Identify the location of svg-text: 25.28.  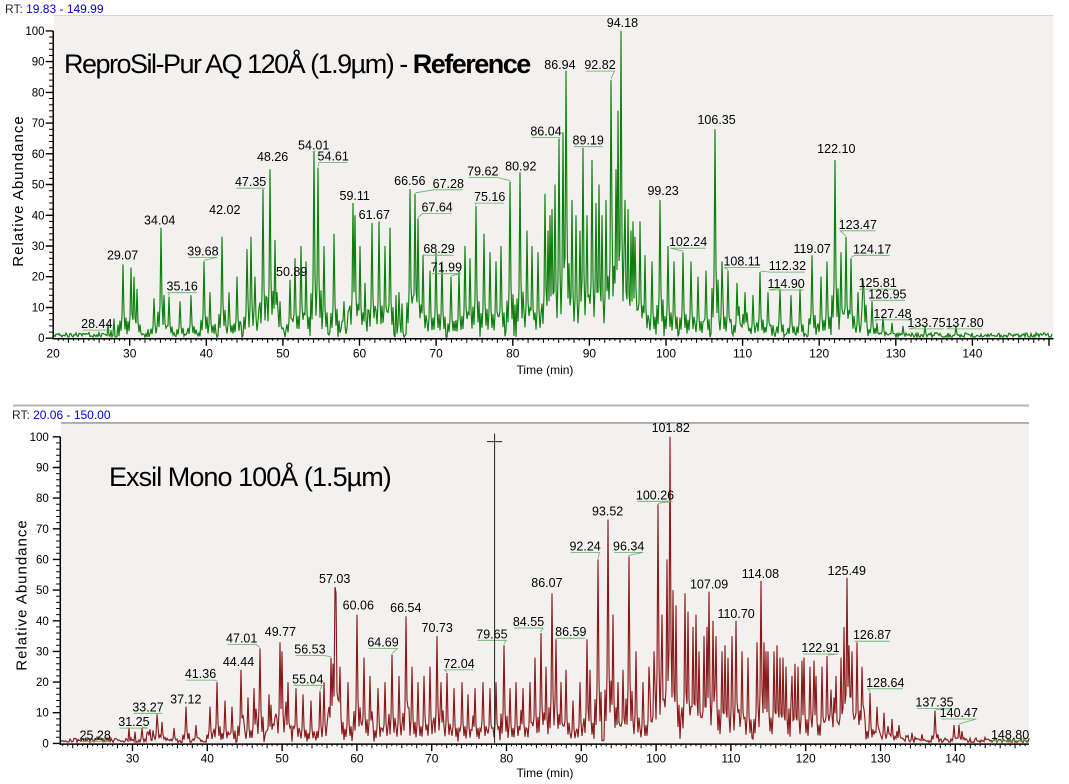
(95, 735).